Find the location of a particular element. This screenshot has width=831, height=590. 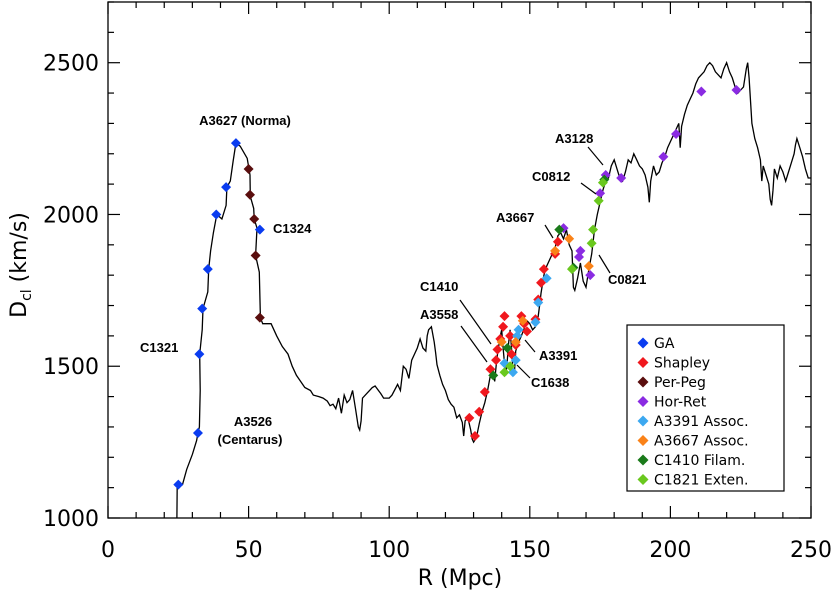

y-axis-title-sub: cl is located at coordinates (27, 295).